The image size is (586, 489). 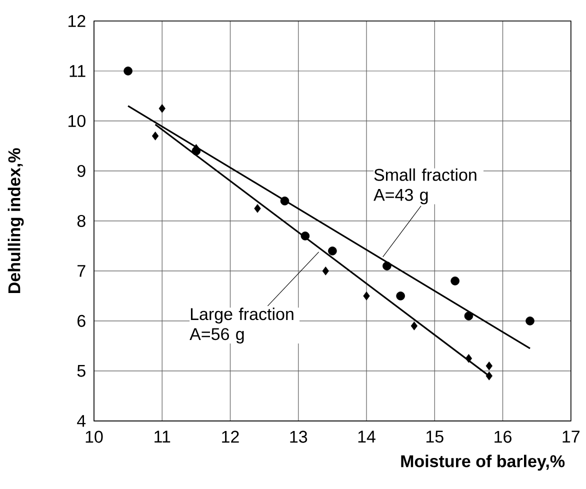 What do you see at coordinates (299, 436) in the screenshot?
I see `x-tick-label: 13` at bounding box center [299, 436].